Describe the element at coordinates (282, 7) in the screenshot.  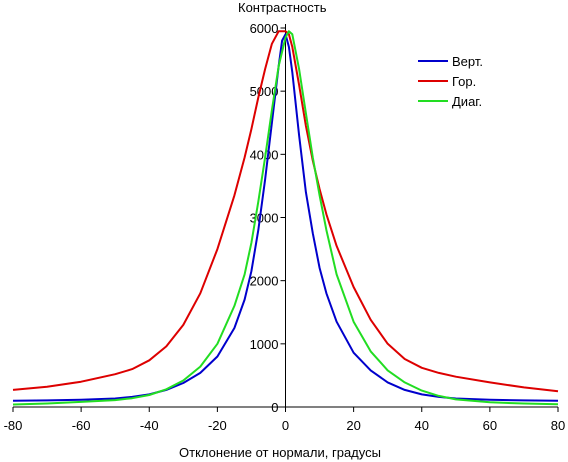
I see `y-axis-label: Контрастность` at that location.